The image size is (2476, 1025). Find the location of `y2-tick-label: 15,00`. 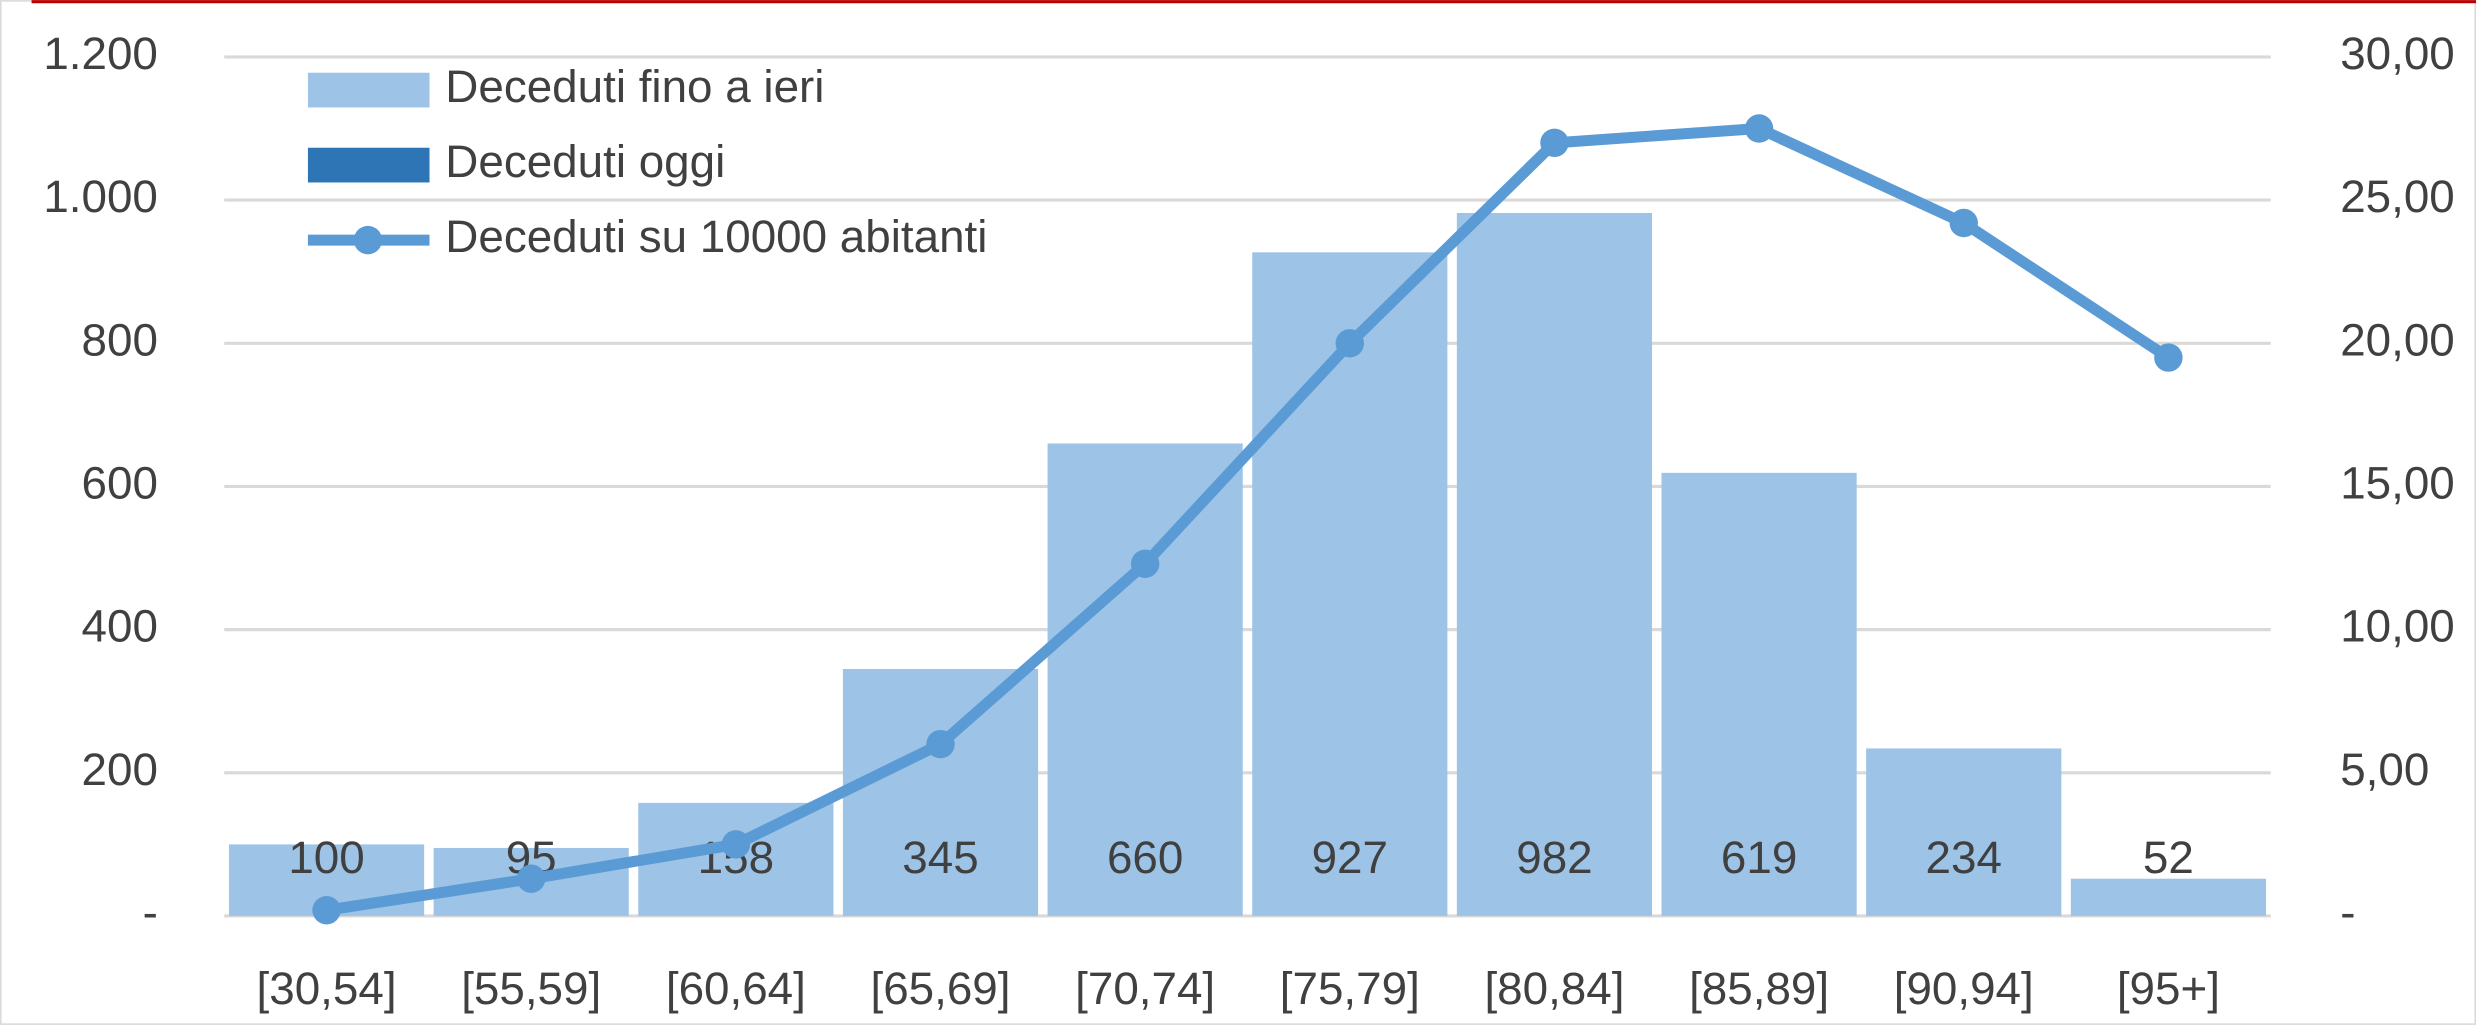

y2-tick-label: 15,00 is located at coordinates (2397, 483).